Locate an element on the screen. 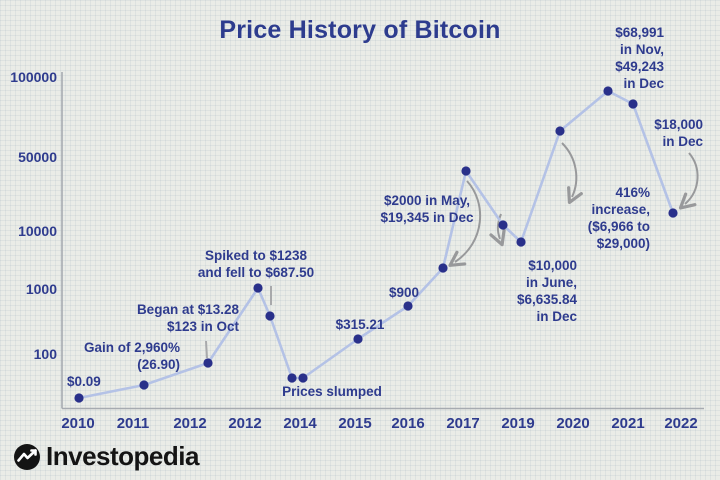  x-tick-2011-1: 2011 is located at coordinates (133, 423).